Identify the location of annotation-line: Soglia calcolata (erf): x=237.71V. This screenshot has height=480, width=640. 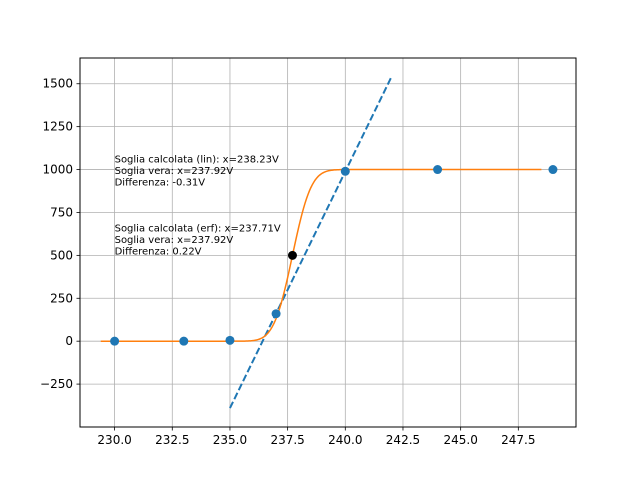
(198, 228).